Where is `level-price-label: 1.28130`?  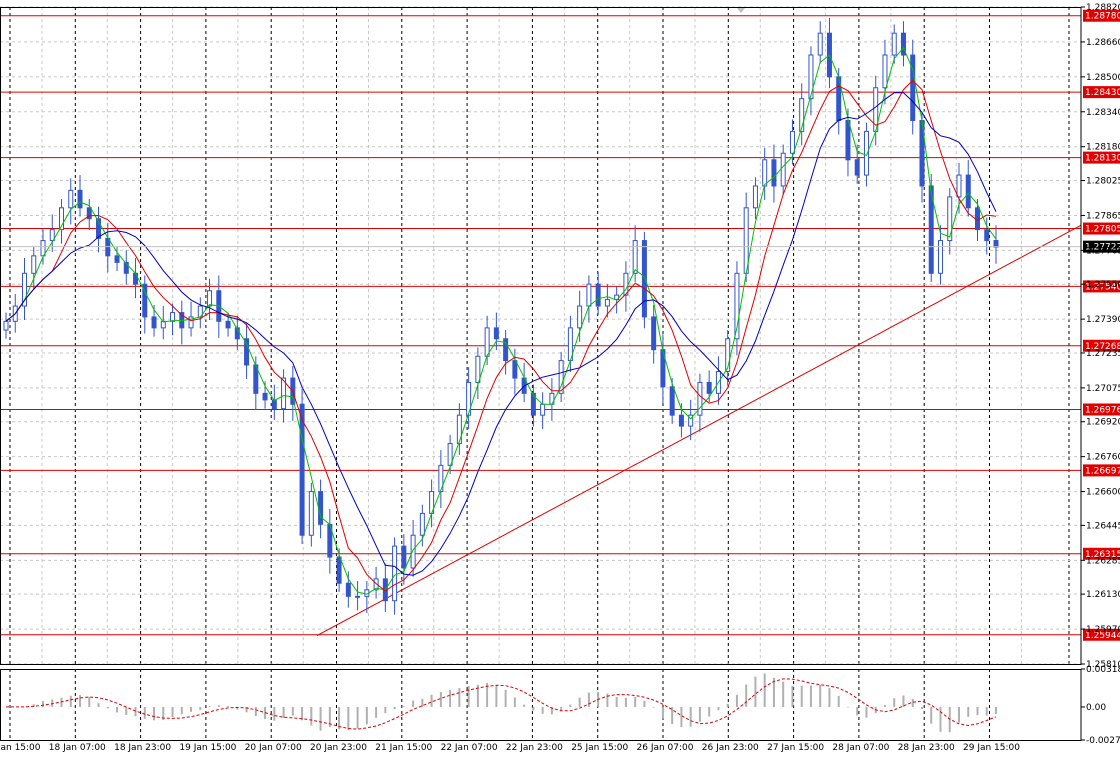 level-price-label: 1.28130 is located at coordinates (1102, 159).